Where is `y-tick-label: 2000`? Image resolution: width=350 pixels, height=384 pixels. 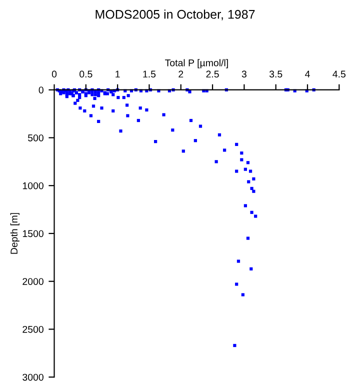 y-tick-label: 2000 is located at coordinates (33, 281).